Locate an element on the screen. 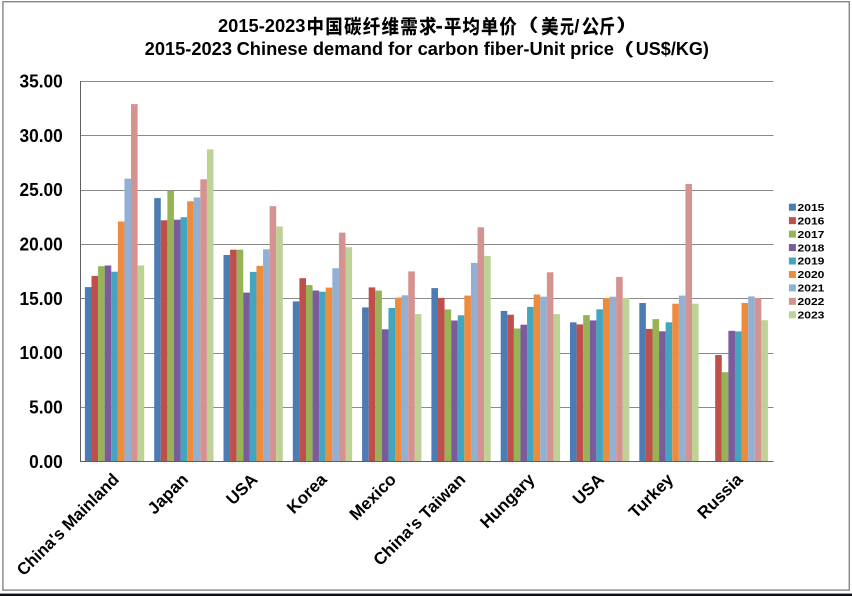 The image size is (852, 596). svg-text: 30.00 is located at coordinates (41, 136).